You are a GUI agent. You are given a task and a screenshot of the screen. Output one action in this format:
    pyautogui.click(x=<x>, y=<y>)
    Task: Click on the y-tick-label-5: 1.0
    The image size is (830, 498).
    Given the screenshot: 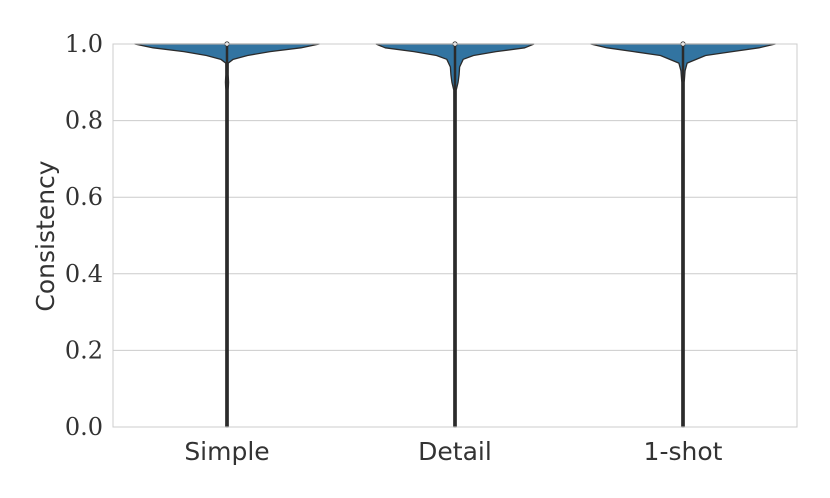 What is the action you would take?
    pyautogui.click(x=84, y=44)
    